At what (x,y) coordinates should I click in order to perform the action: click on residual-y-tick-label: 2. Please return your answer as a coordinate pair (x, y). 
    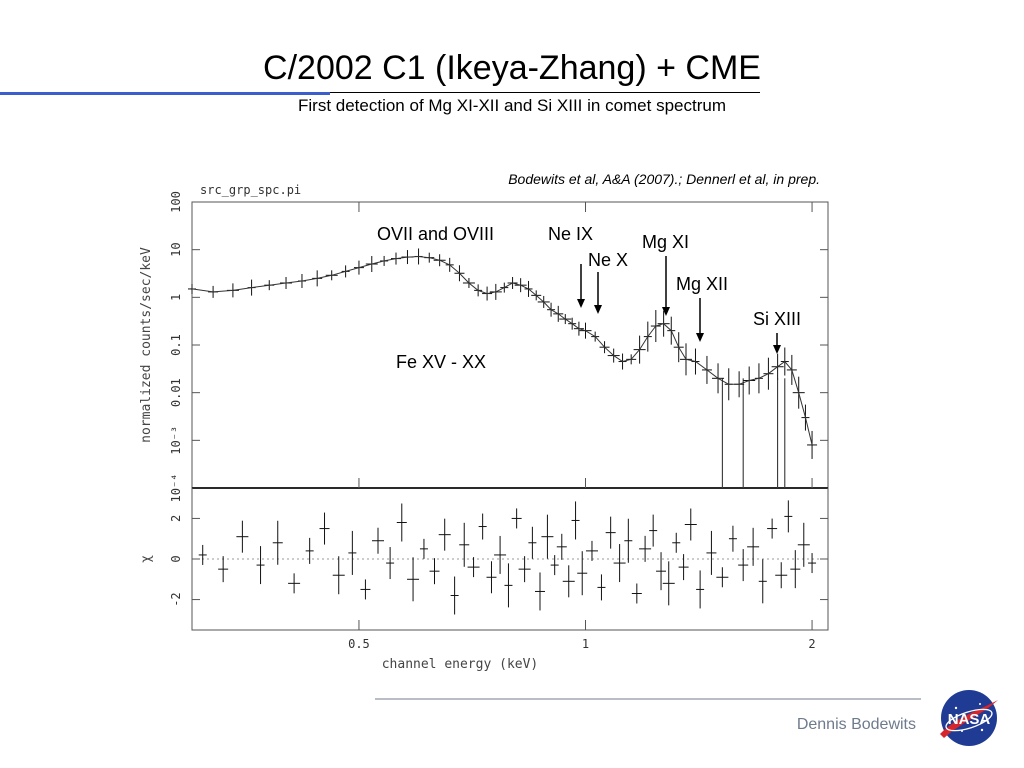
    Looking at the image, I should click on (176, 518).